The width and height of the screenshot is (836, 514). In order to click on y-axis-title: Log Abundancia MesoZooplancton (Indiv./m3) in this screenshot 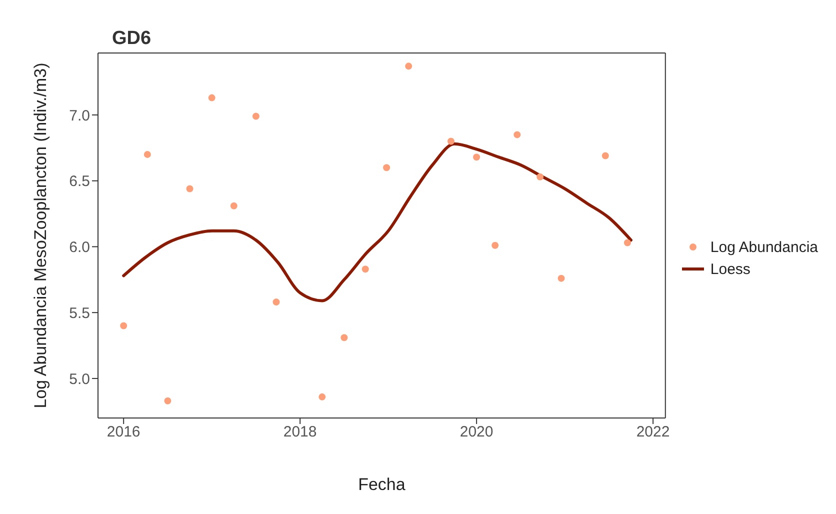, I will do `click(40, 235)`.